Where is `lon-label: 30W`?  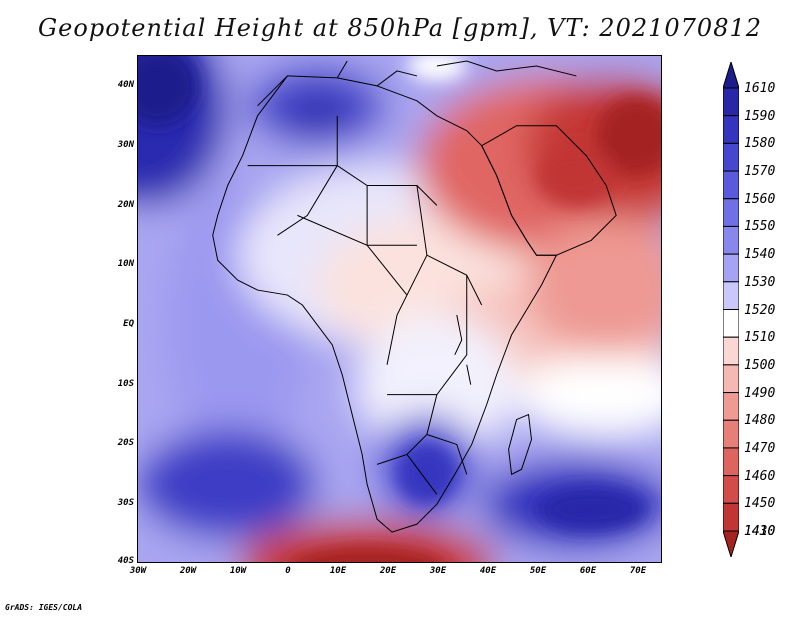 lon-label: 30W is located at coordinates (138, 571).